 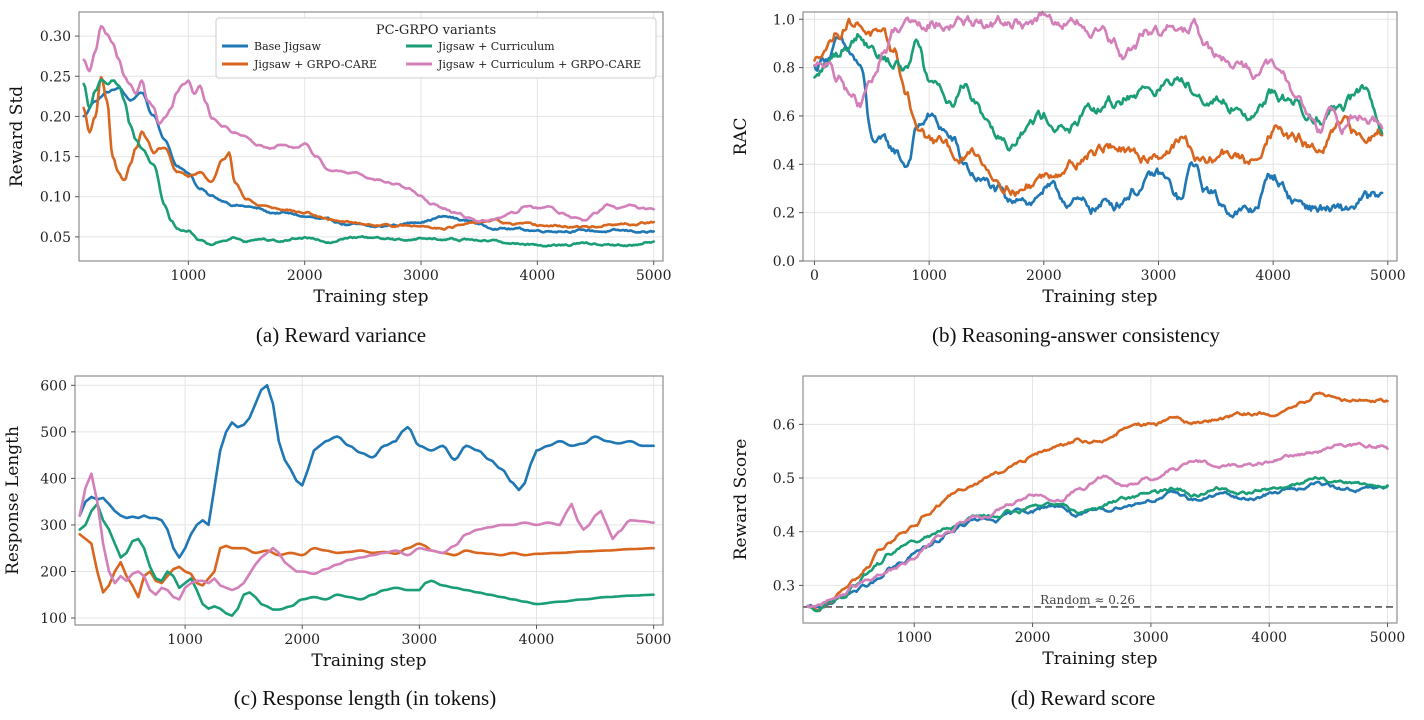 What do you see at coordinates (315, 64) in the screenshot?
I see `legend-label: Jigsaw + GRPO-CARE` at bounding box center [315, 64].